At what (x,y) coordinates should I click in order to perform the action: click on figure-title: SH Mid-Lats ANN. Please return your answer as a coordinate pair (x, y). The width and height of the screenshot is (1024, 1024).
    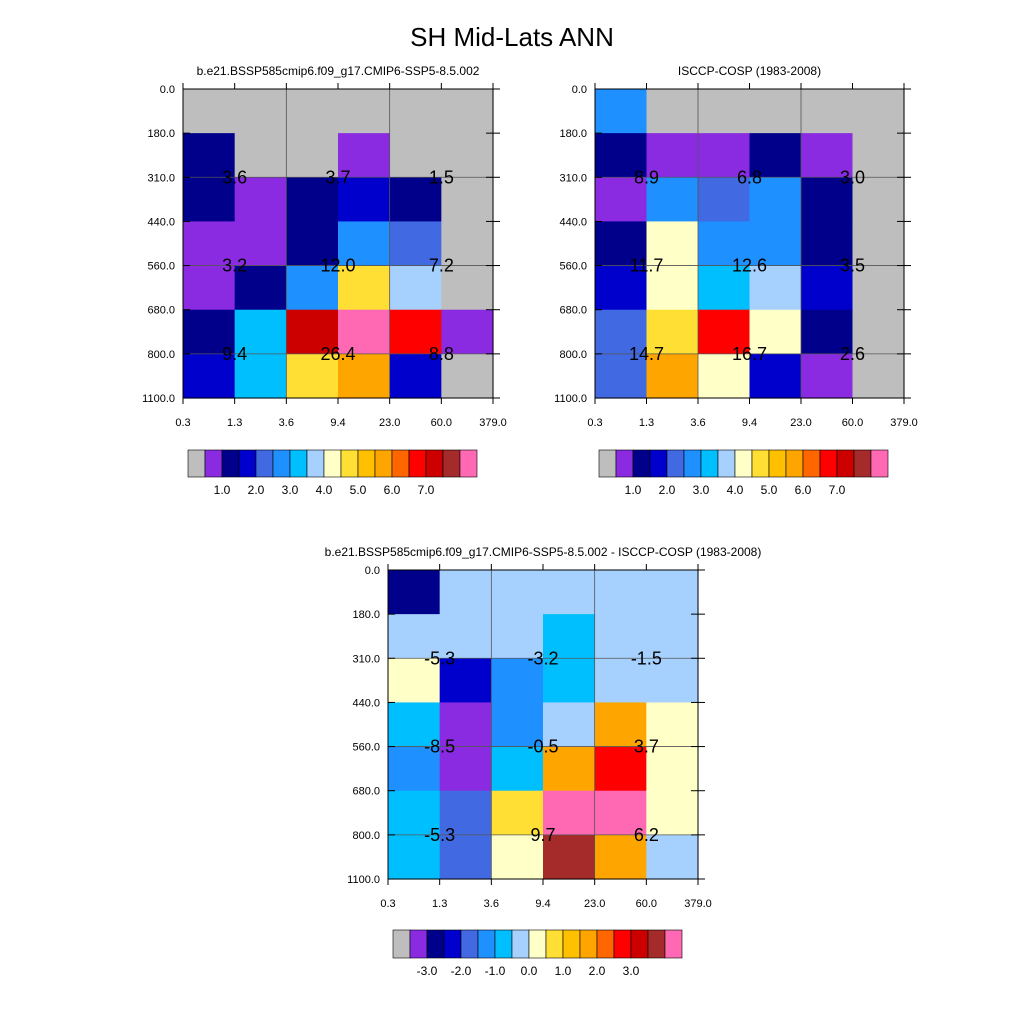
    Looking at the image, I should click on (512, 37).